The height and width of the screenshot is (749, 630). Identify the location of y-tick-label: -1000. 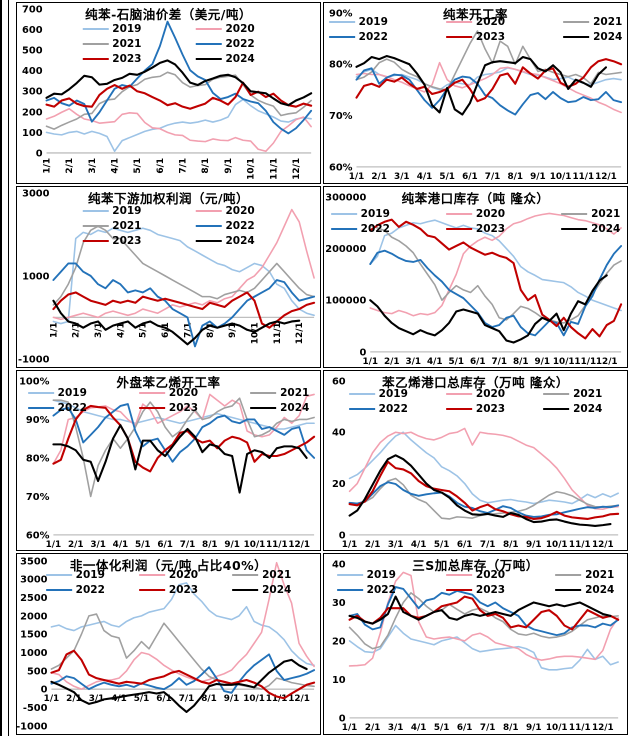
(32, 726).